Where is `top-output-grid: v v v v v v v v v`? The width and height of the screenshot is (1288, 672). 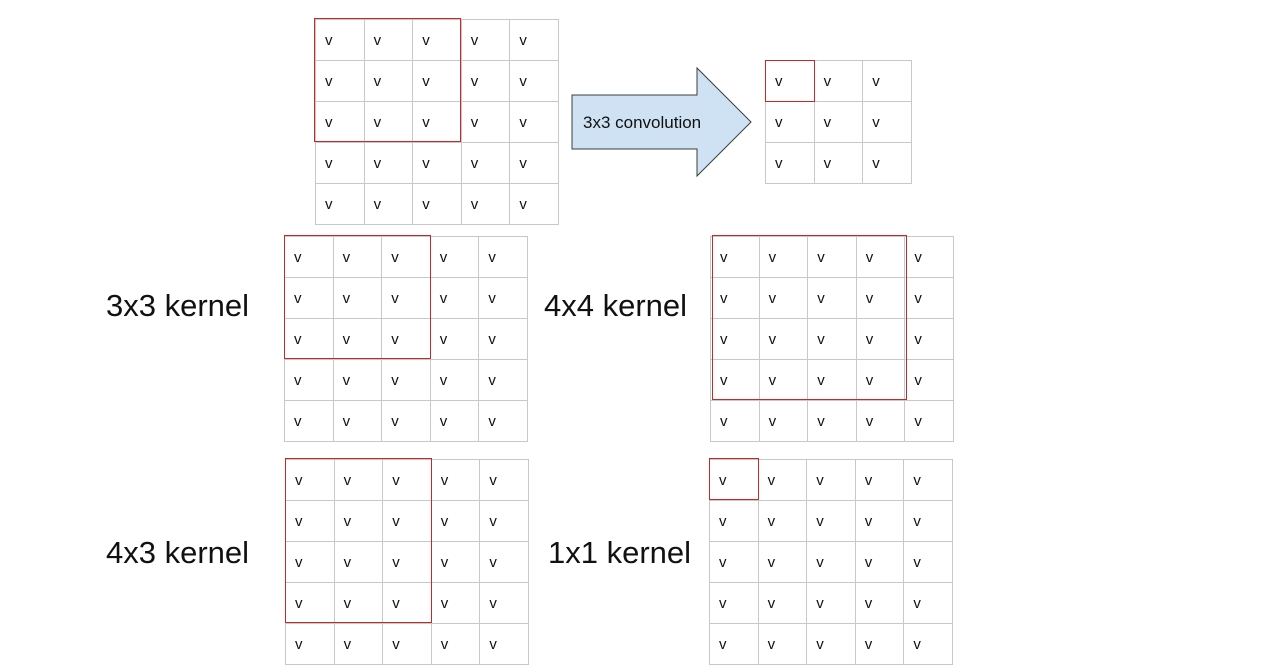
top-output-grid: v v v v v v v v v is located at coordinates (838, 122).